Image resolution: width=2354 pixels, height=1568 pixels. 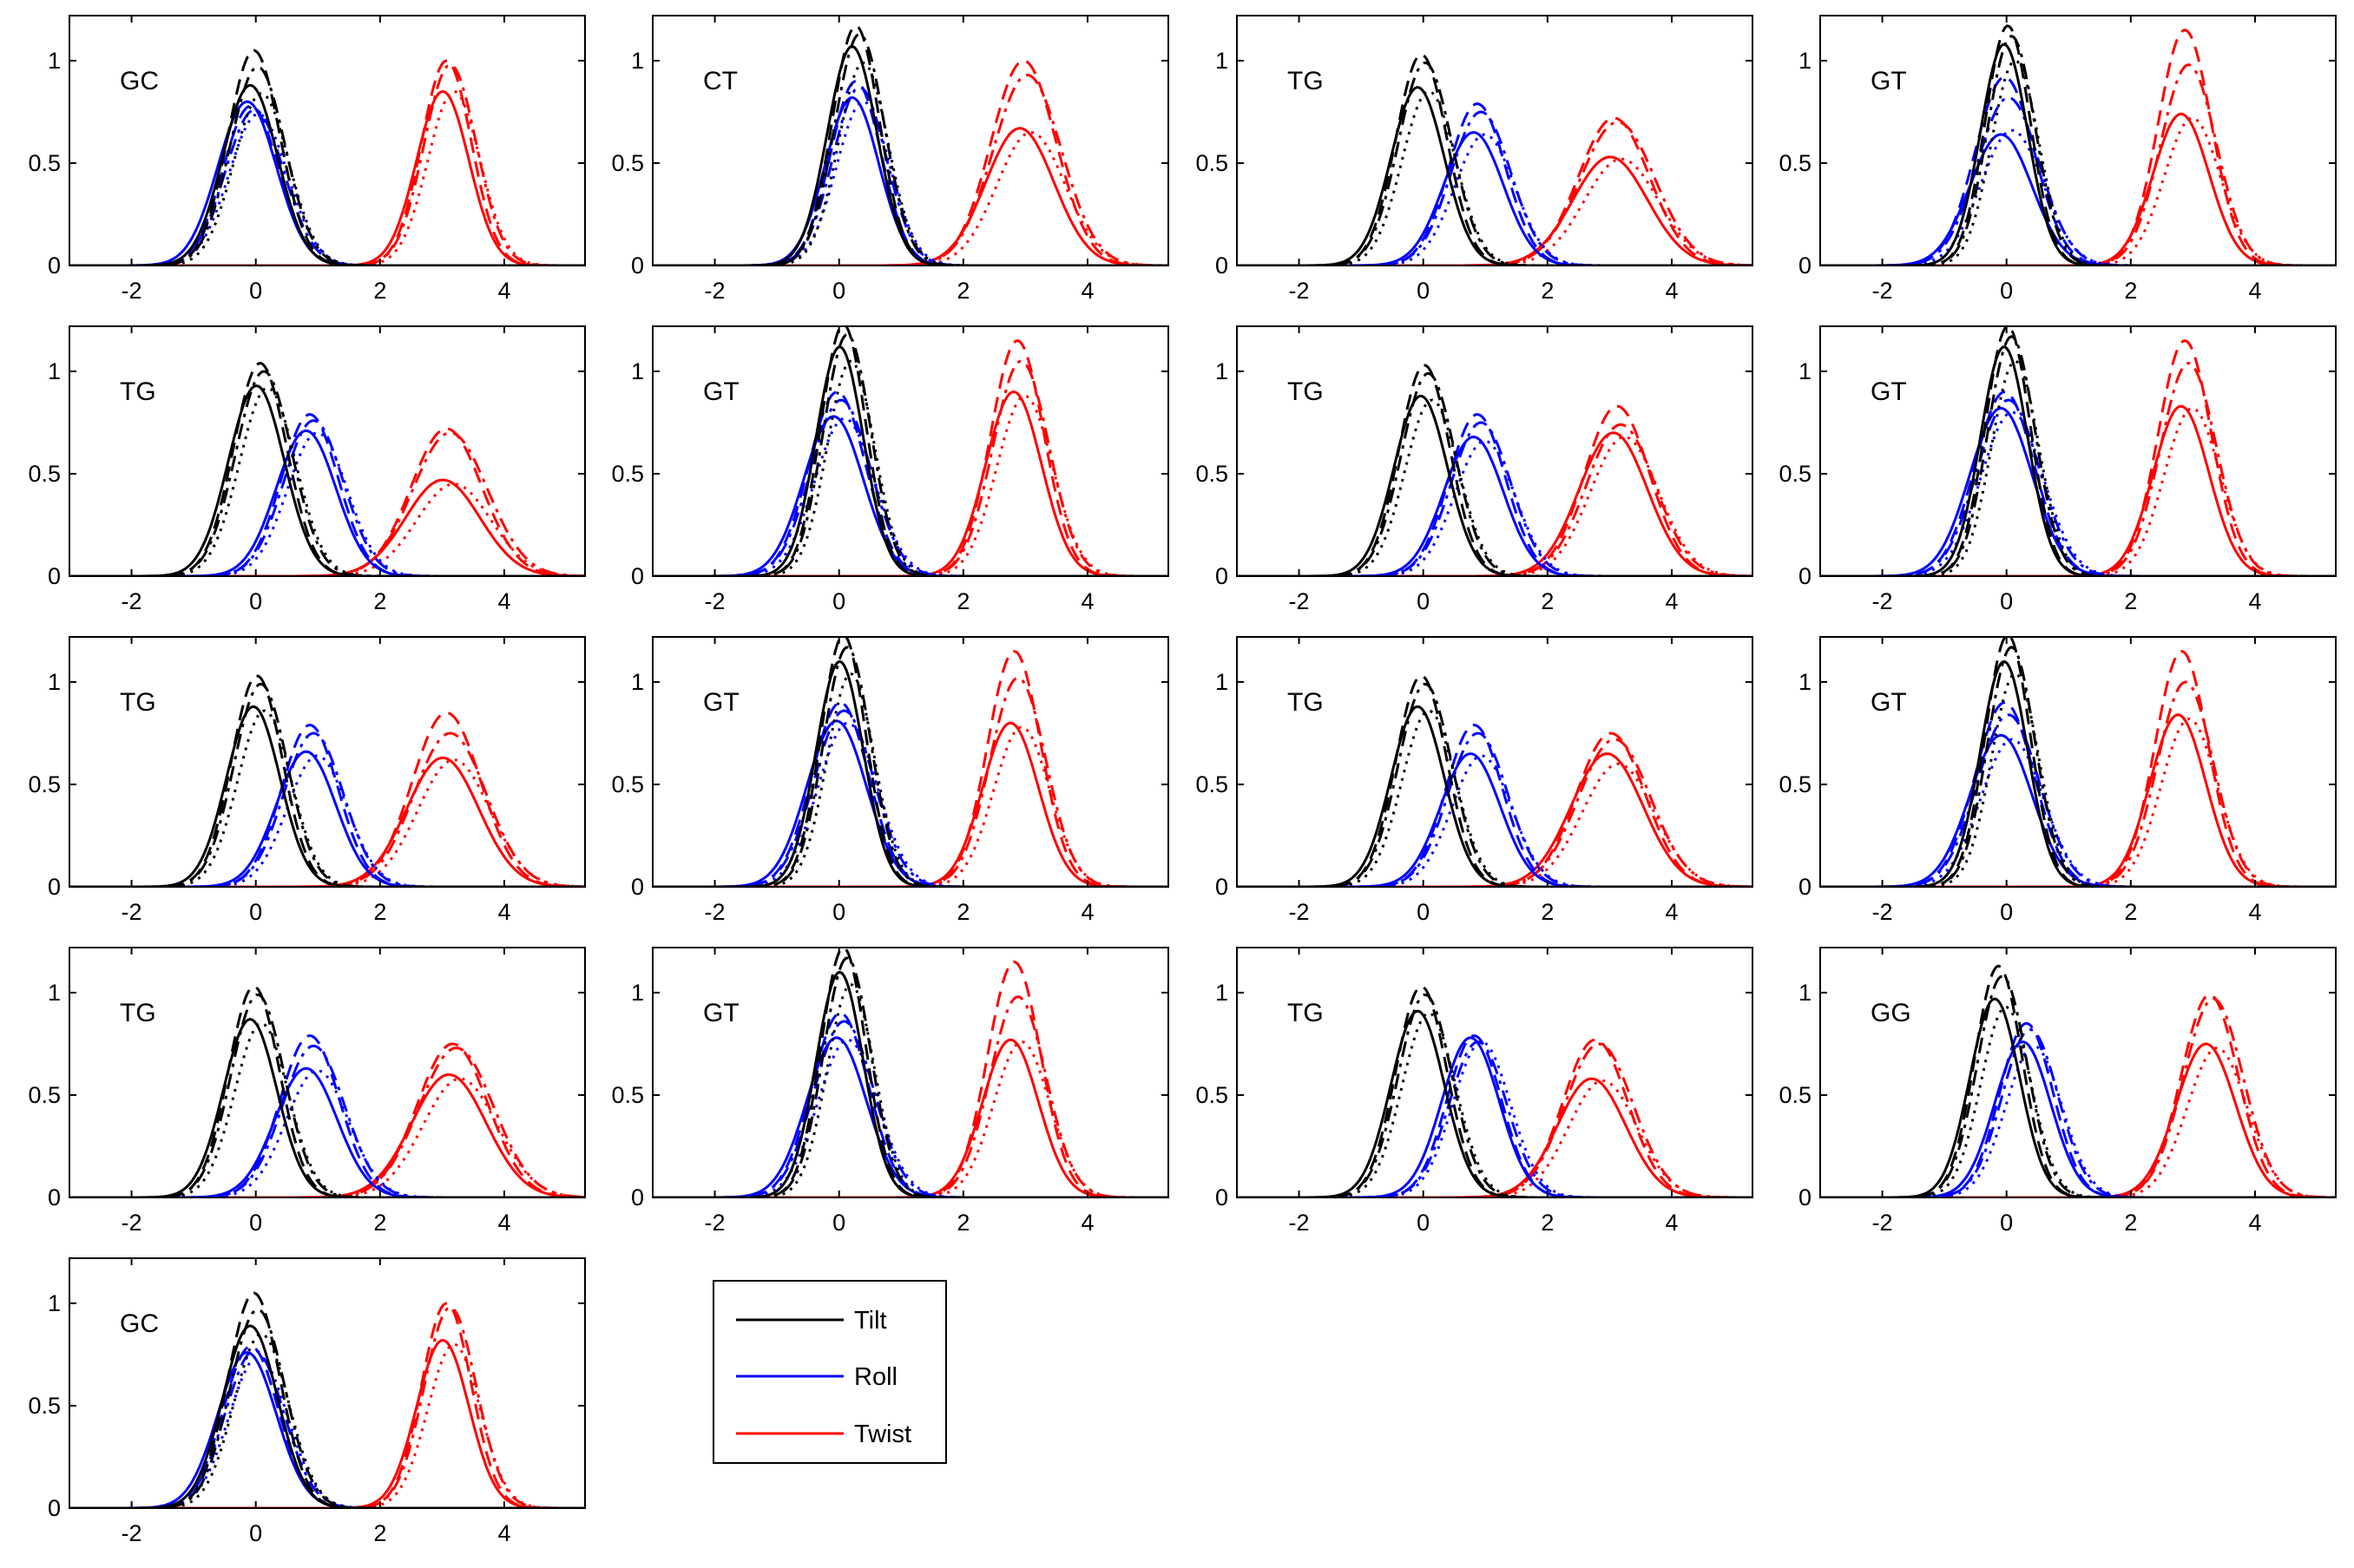 I want to click on tilt-series-dotted, so click(x=327, y=481).